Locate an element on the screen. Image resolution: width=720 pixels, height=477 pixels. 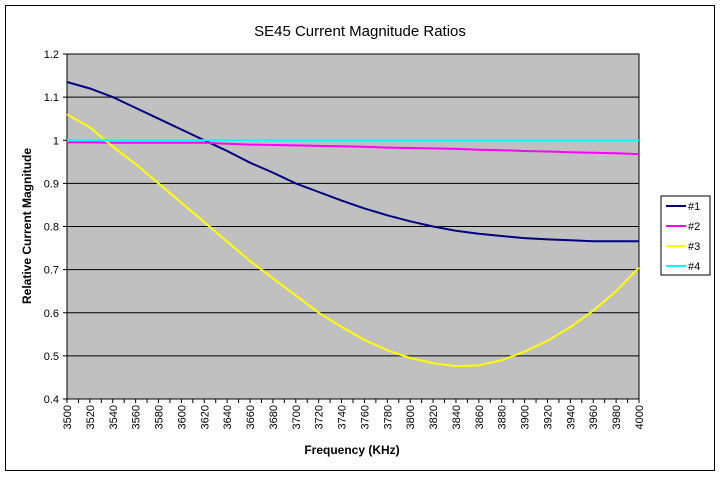
x-tick-label: 3540 is located at coordinates (114, 417).